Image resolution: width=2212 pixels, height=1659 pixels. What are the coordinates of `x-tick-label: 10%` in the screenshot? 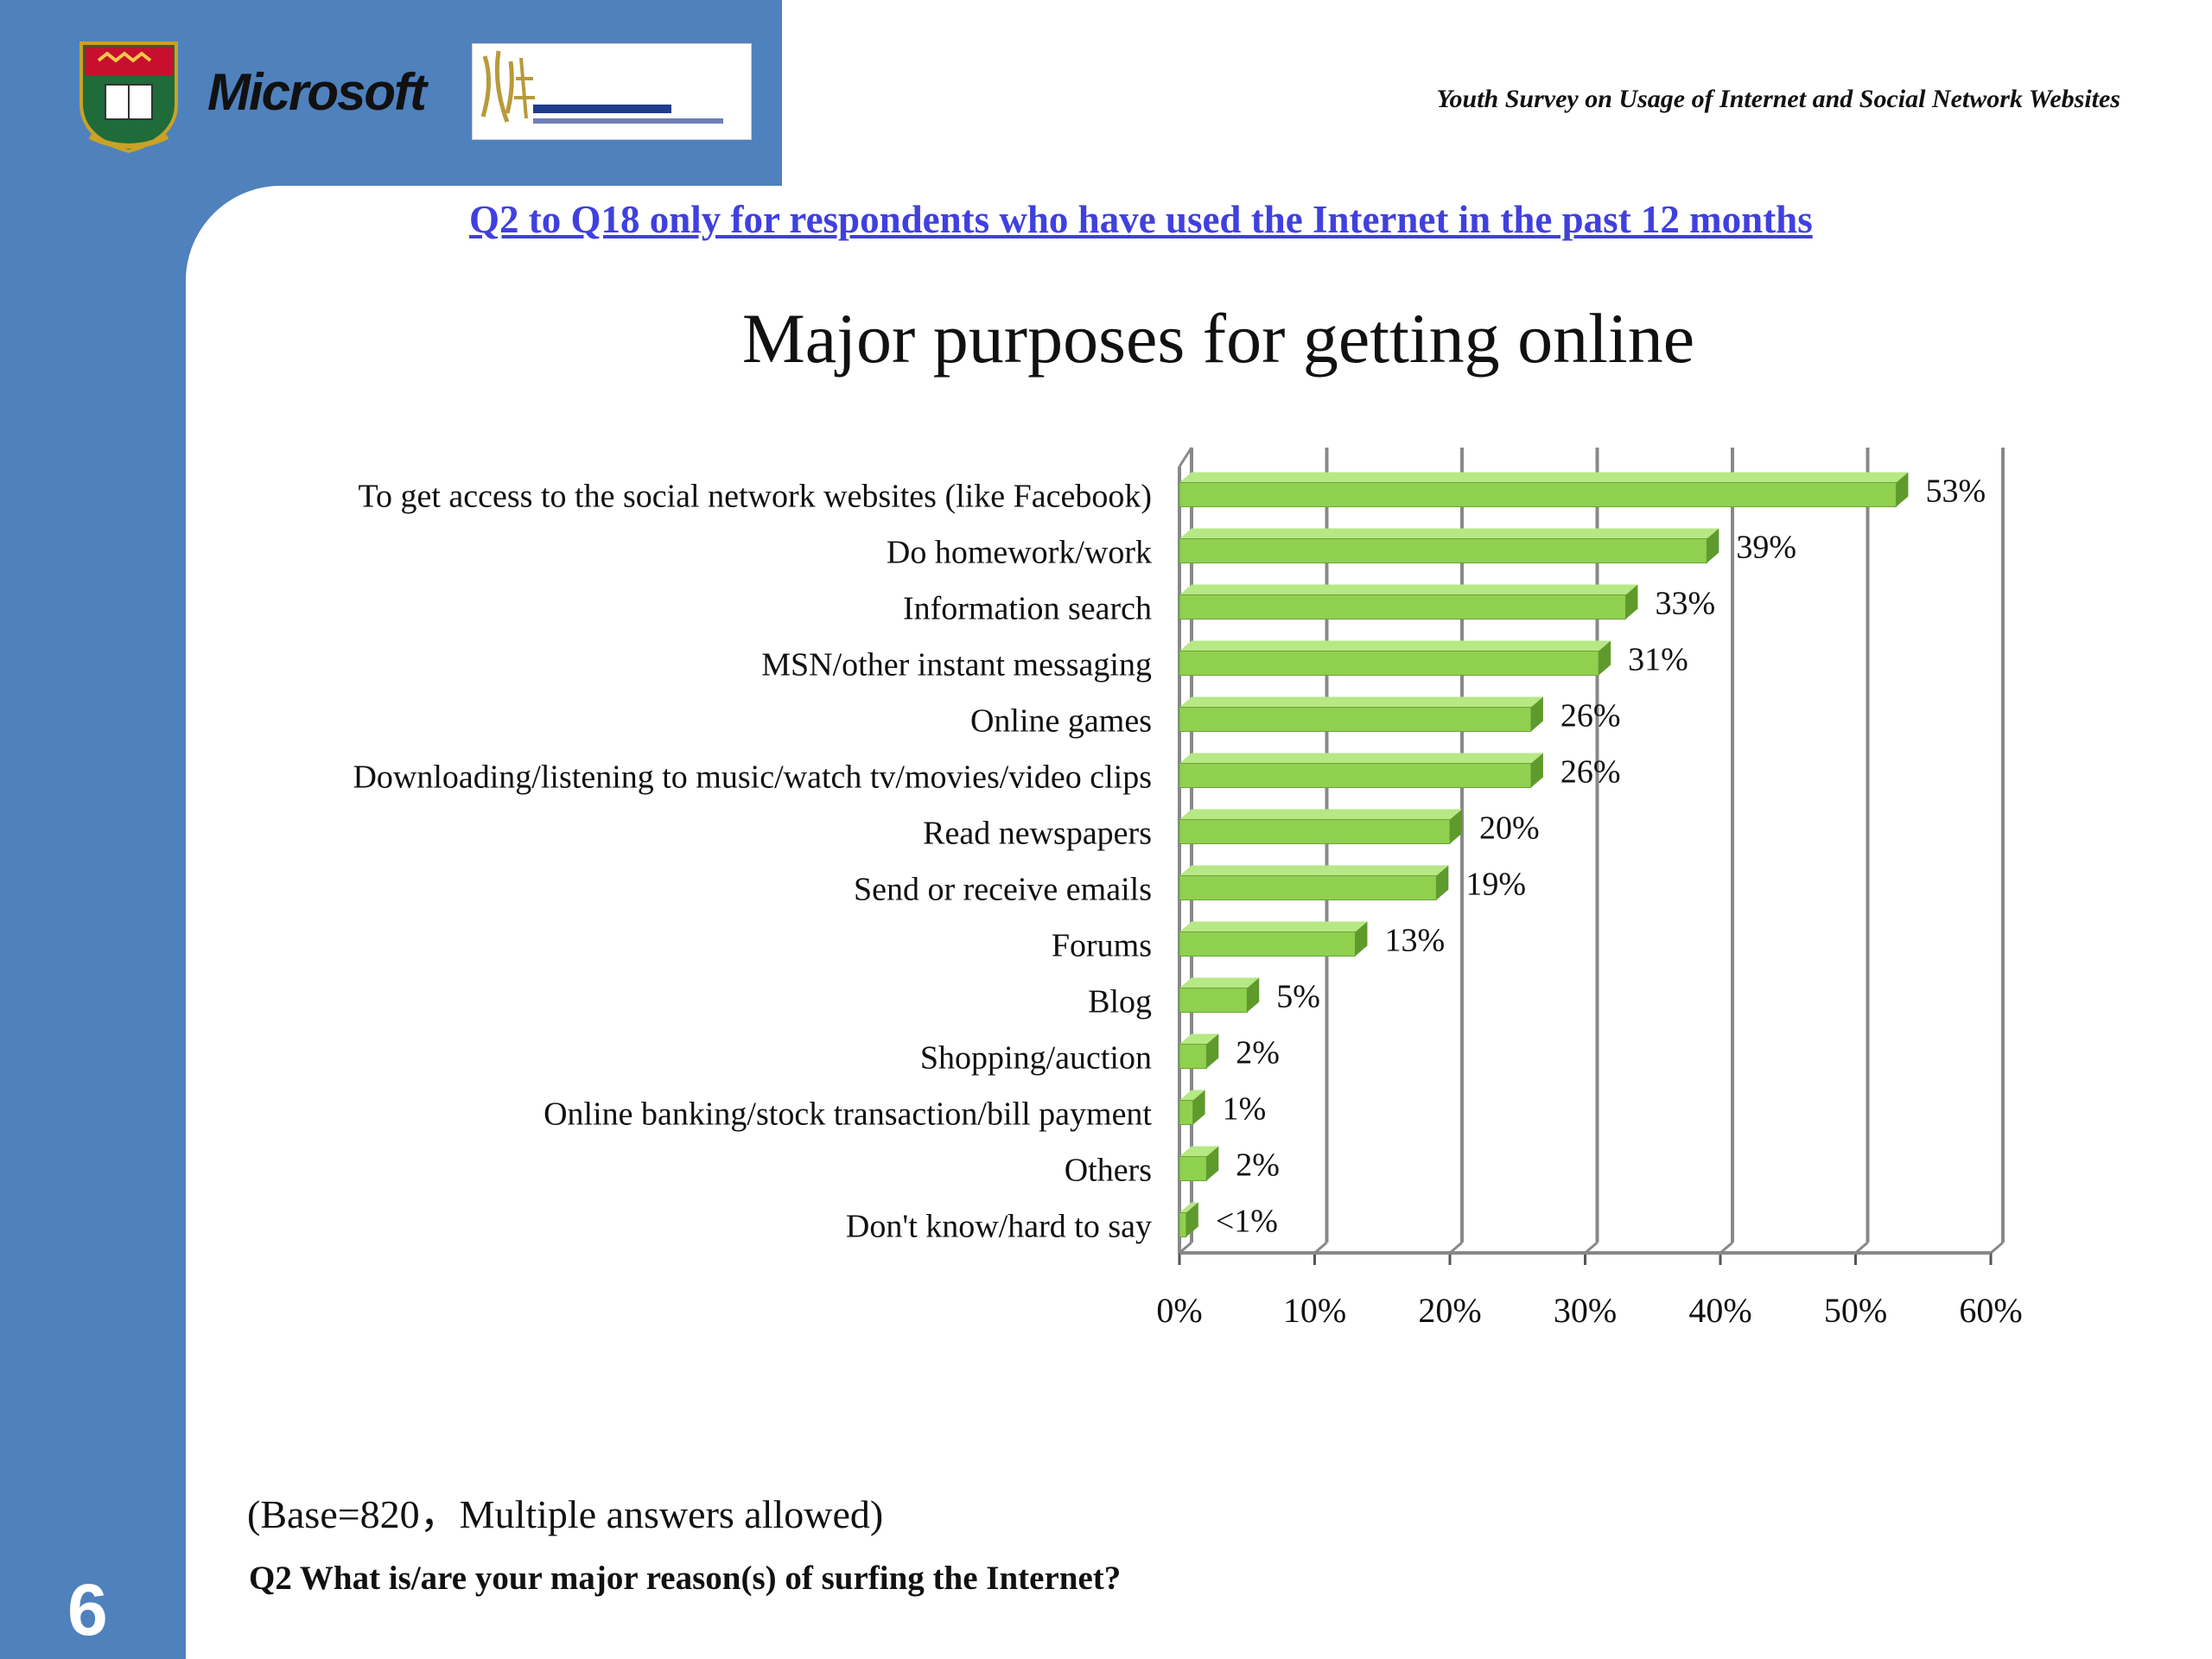 It's located at (1314, 1310).